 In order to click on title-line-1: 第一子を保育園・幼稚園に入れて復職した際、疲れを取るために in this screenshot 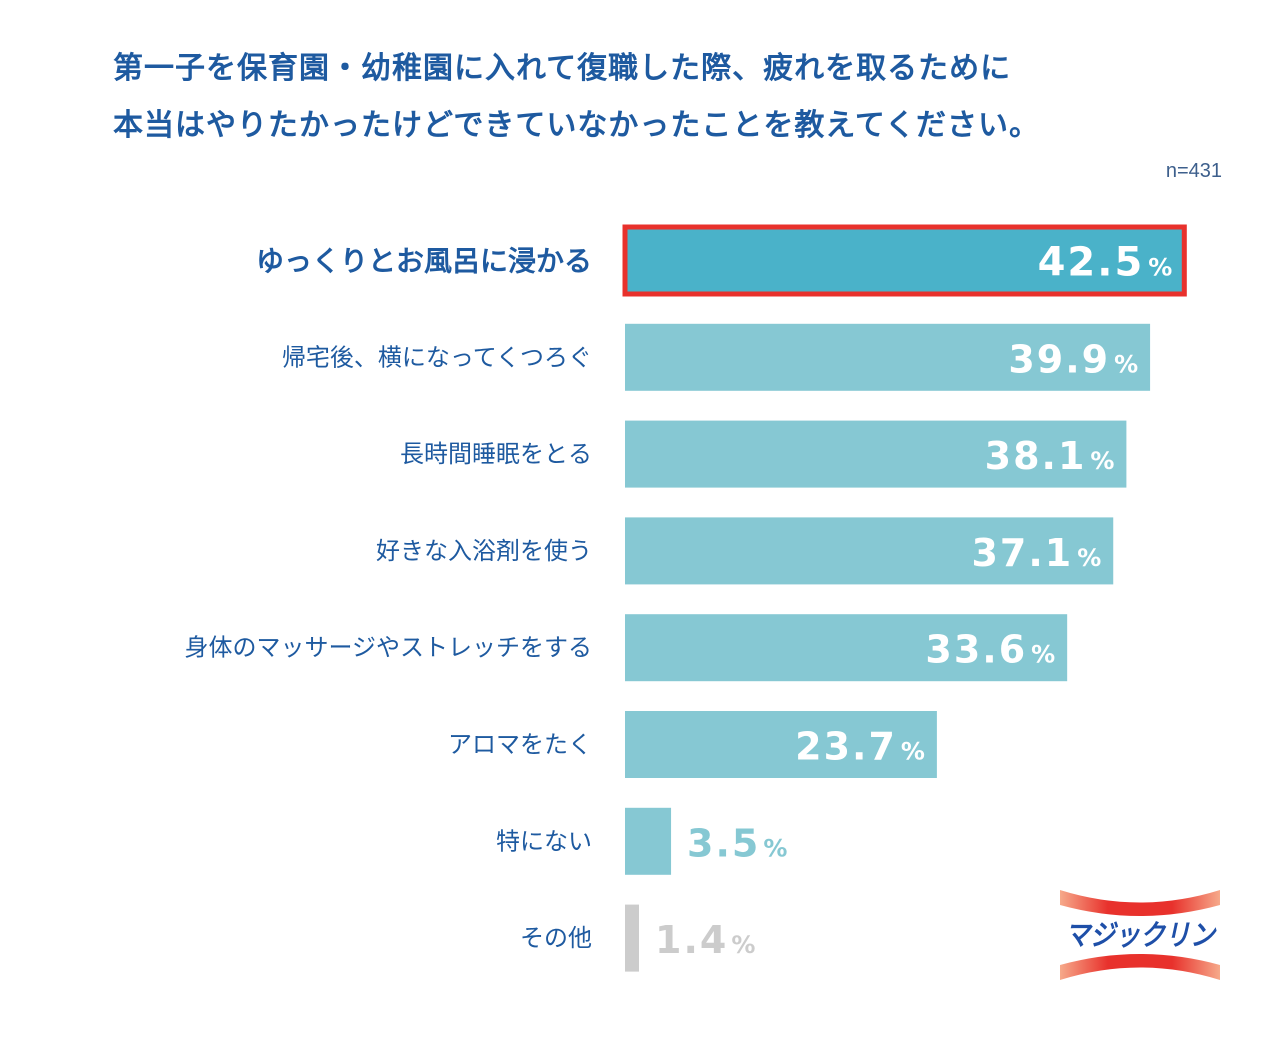, I will do `click(562, 68)`.